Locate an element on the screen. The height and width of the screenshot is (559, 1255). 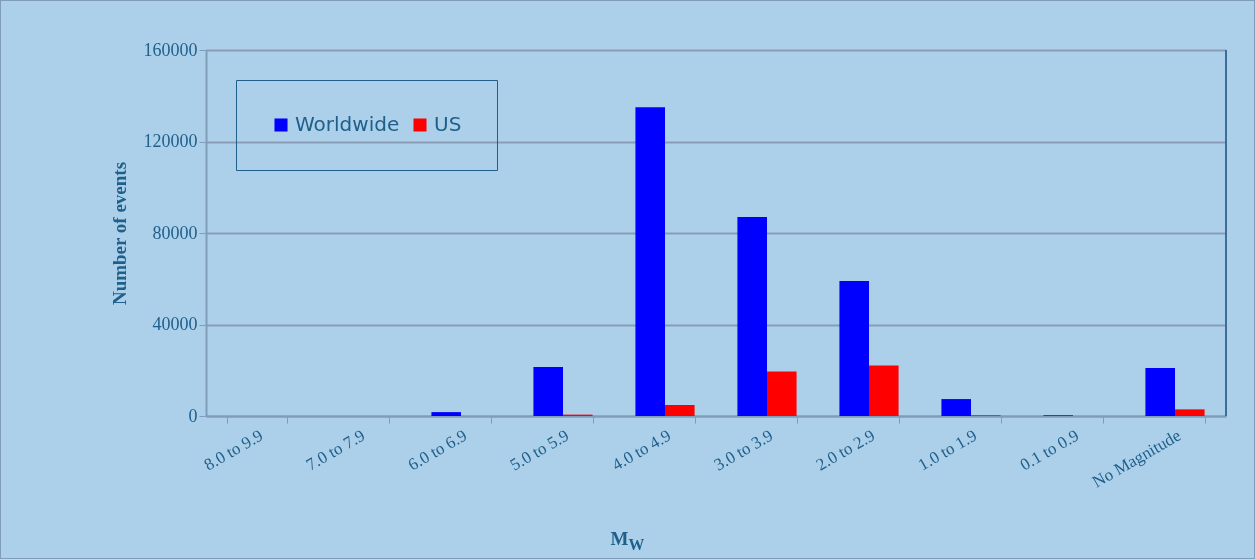
x-tick-label: 0.1 to 0.9 is located at coordinates (1049, 450).